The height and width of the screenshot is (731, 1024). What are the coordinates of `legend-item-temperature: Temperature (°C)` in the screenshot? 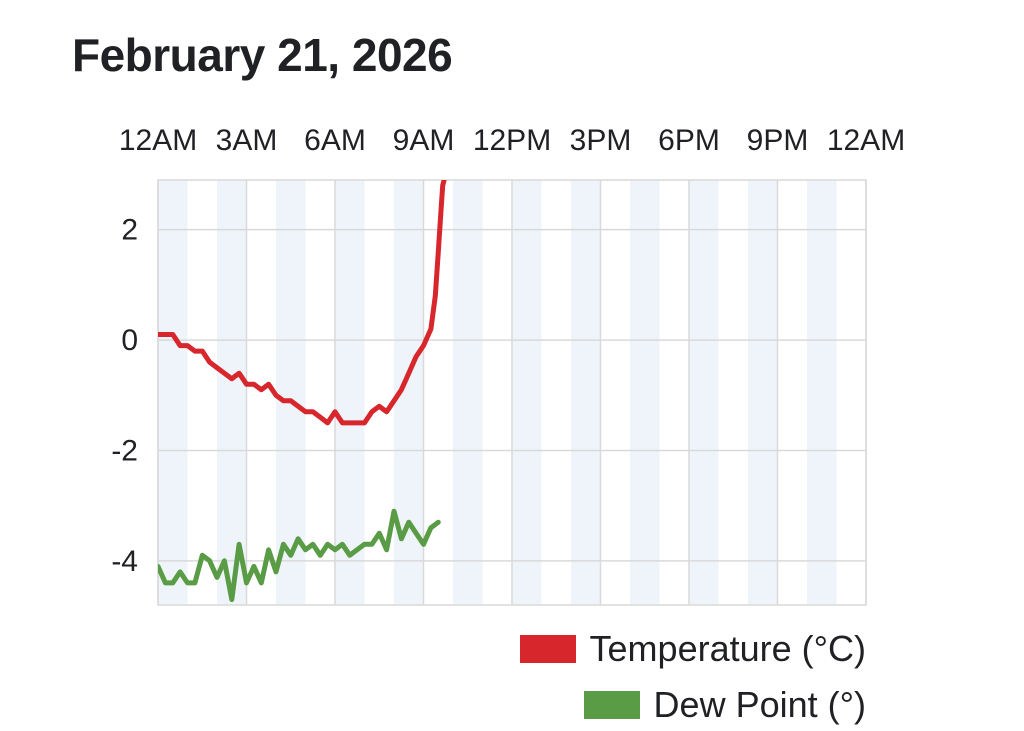 It's located at (692, 649).